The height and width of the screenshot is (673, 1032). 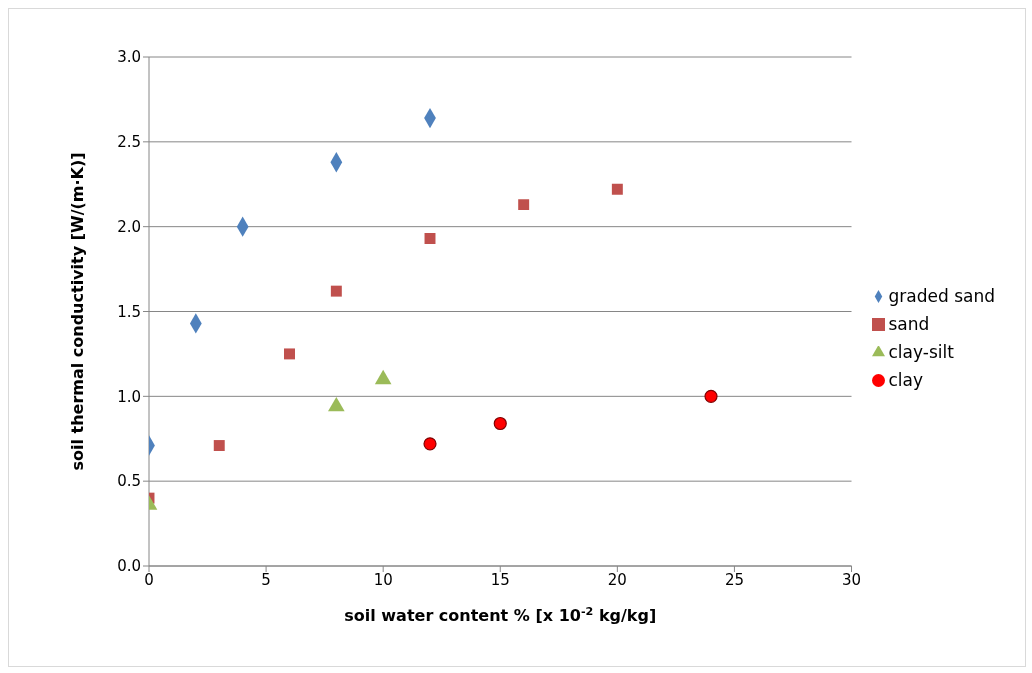 What do you see at coordinates (617, 579) in the screenshot?
I see `x-tick-label: 20` at bounding box center [617, 579].